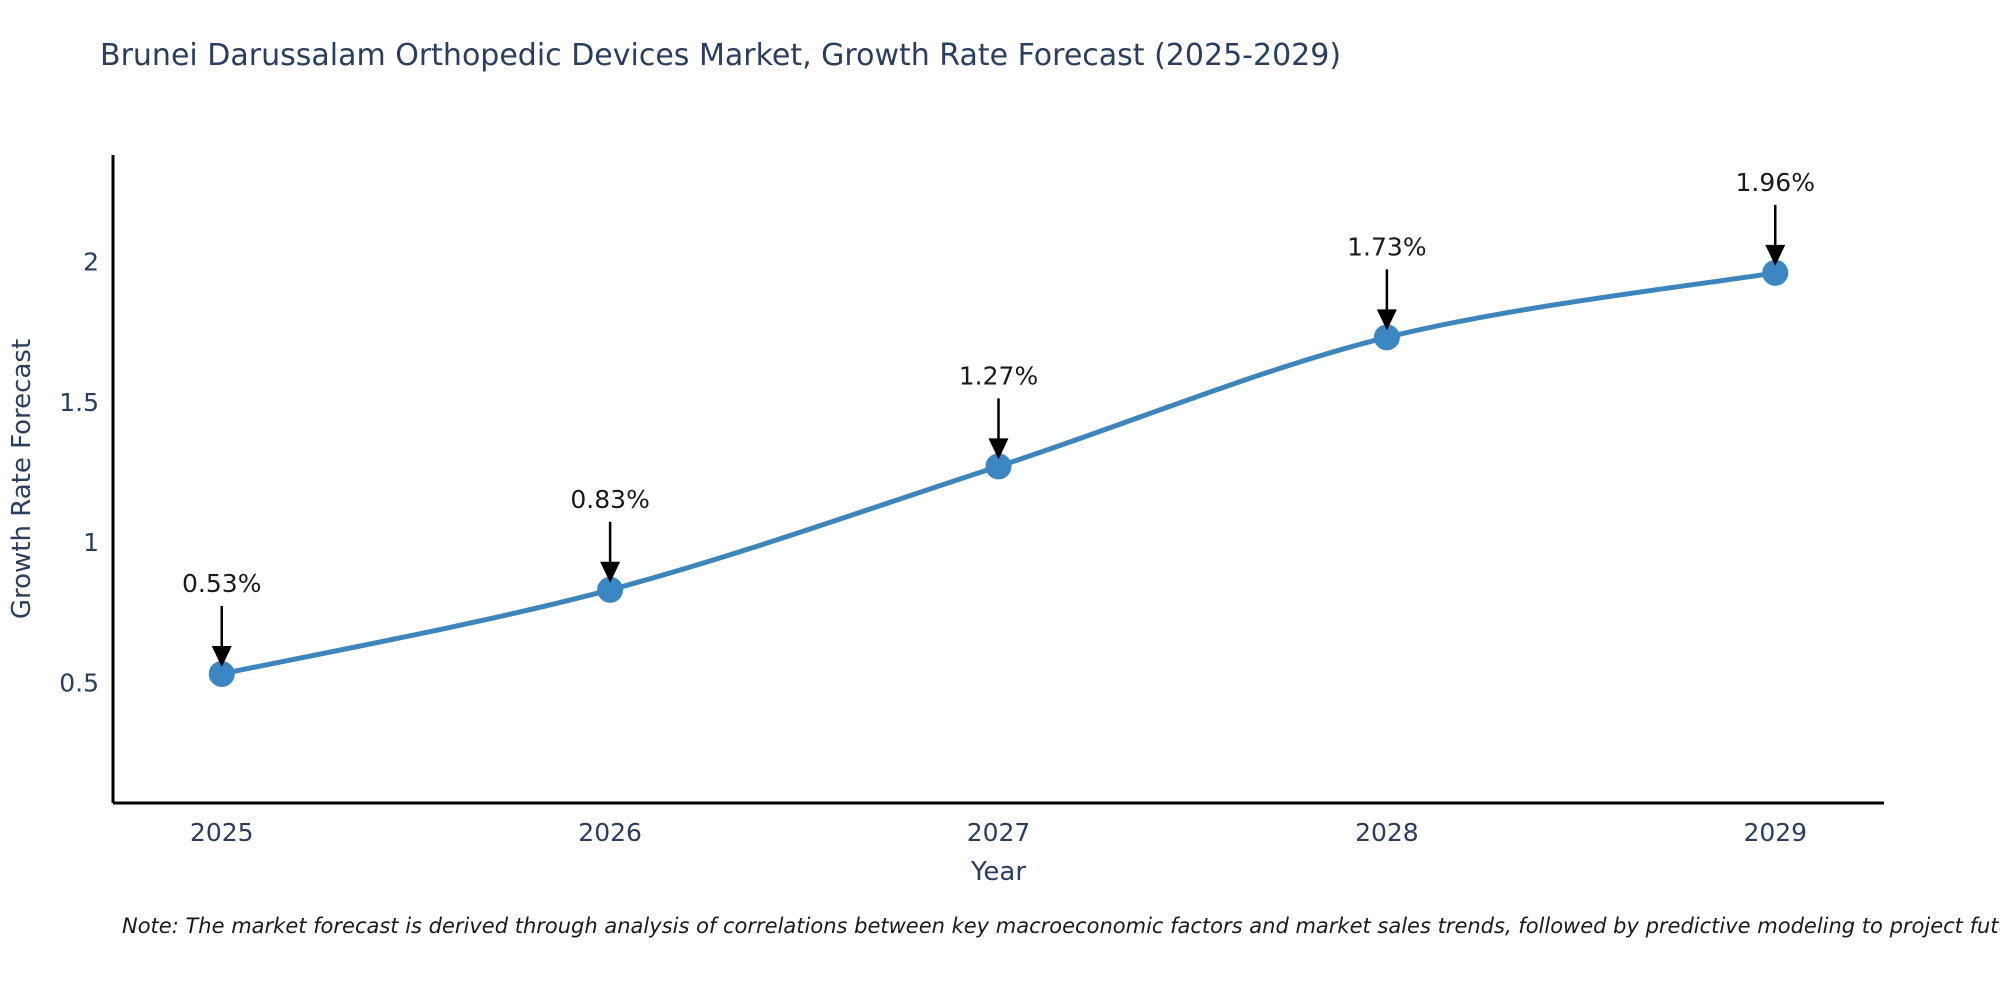 This screenshot has height=1000, width=2000. Describe the element at coordinates (79, 402) in the screenshot. I see `y-axis-tick-label: 1.5` at that location.